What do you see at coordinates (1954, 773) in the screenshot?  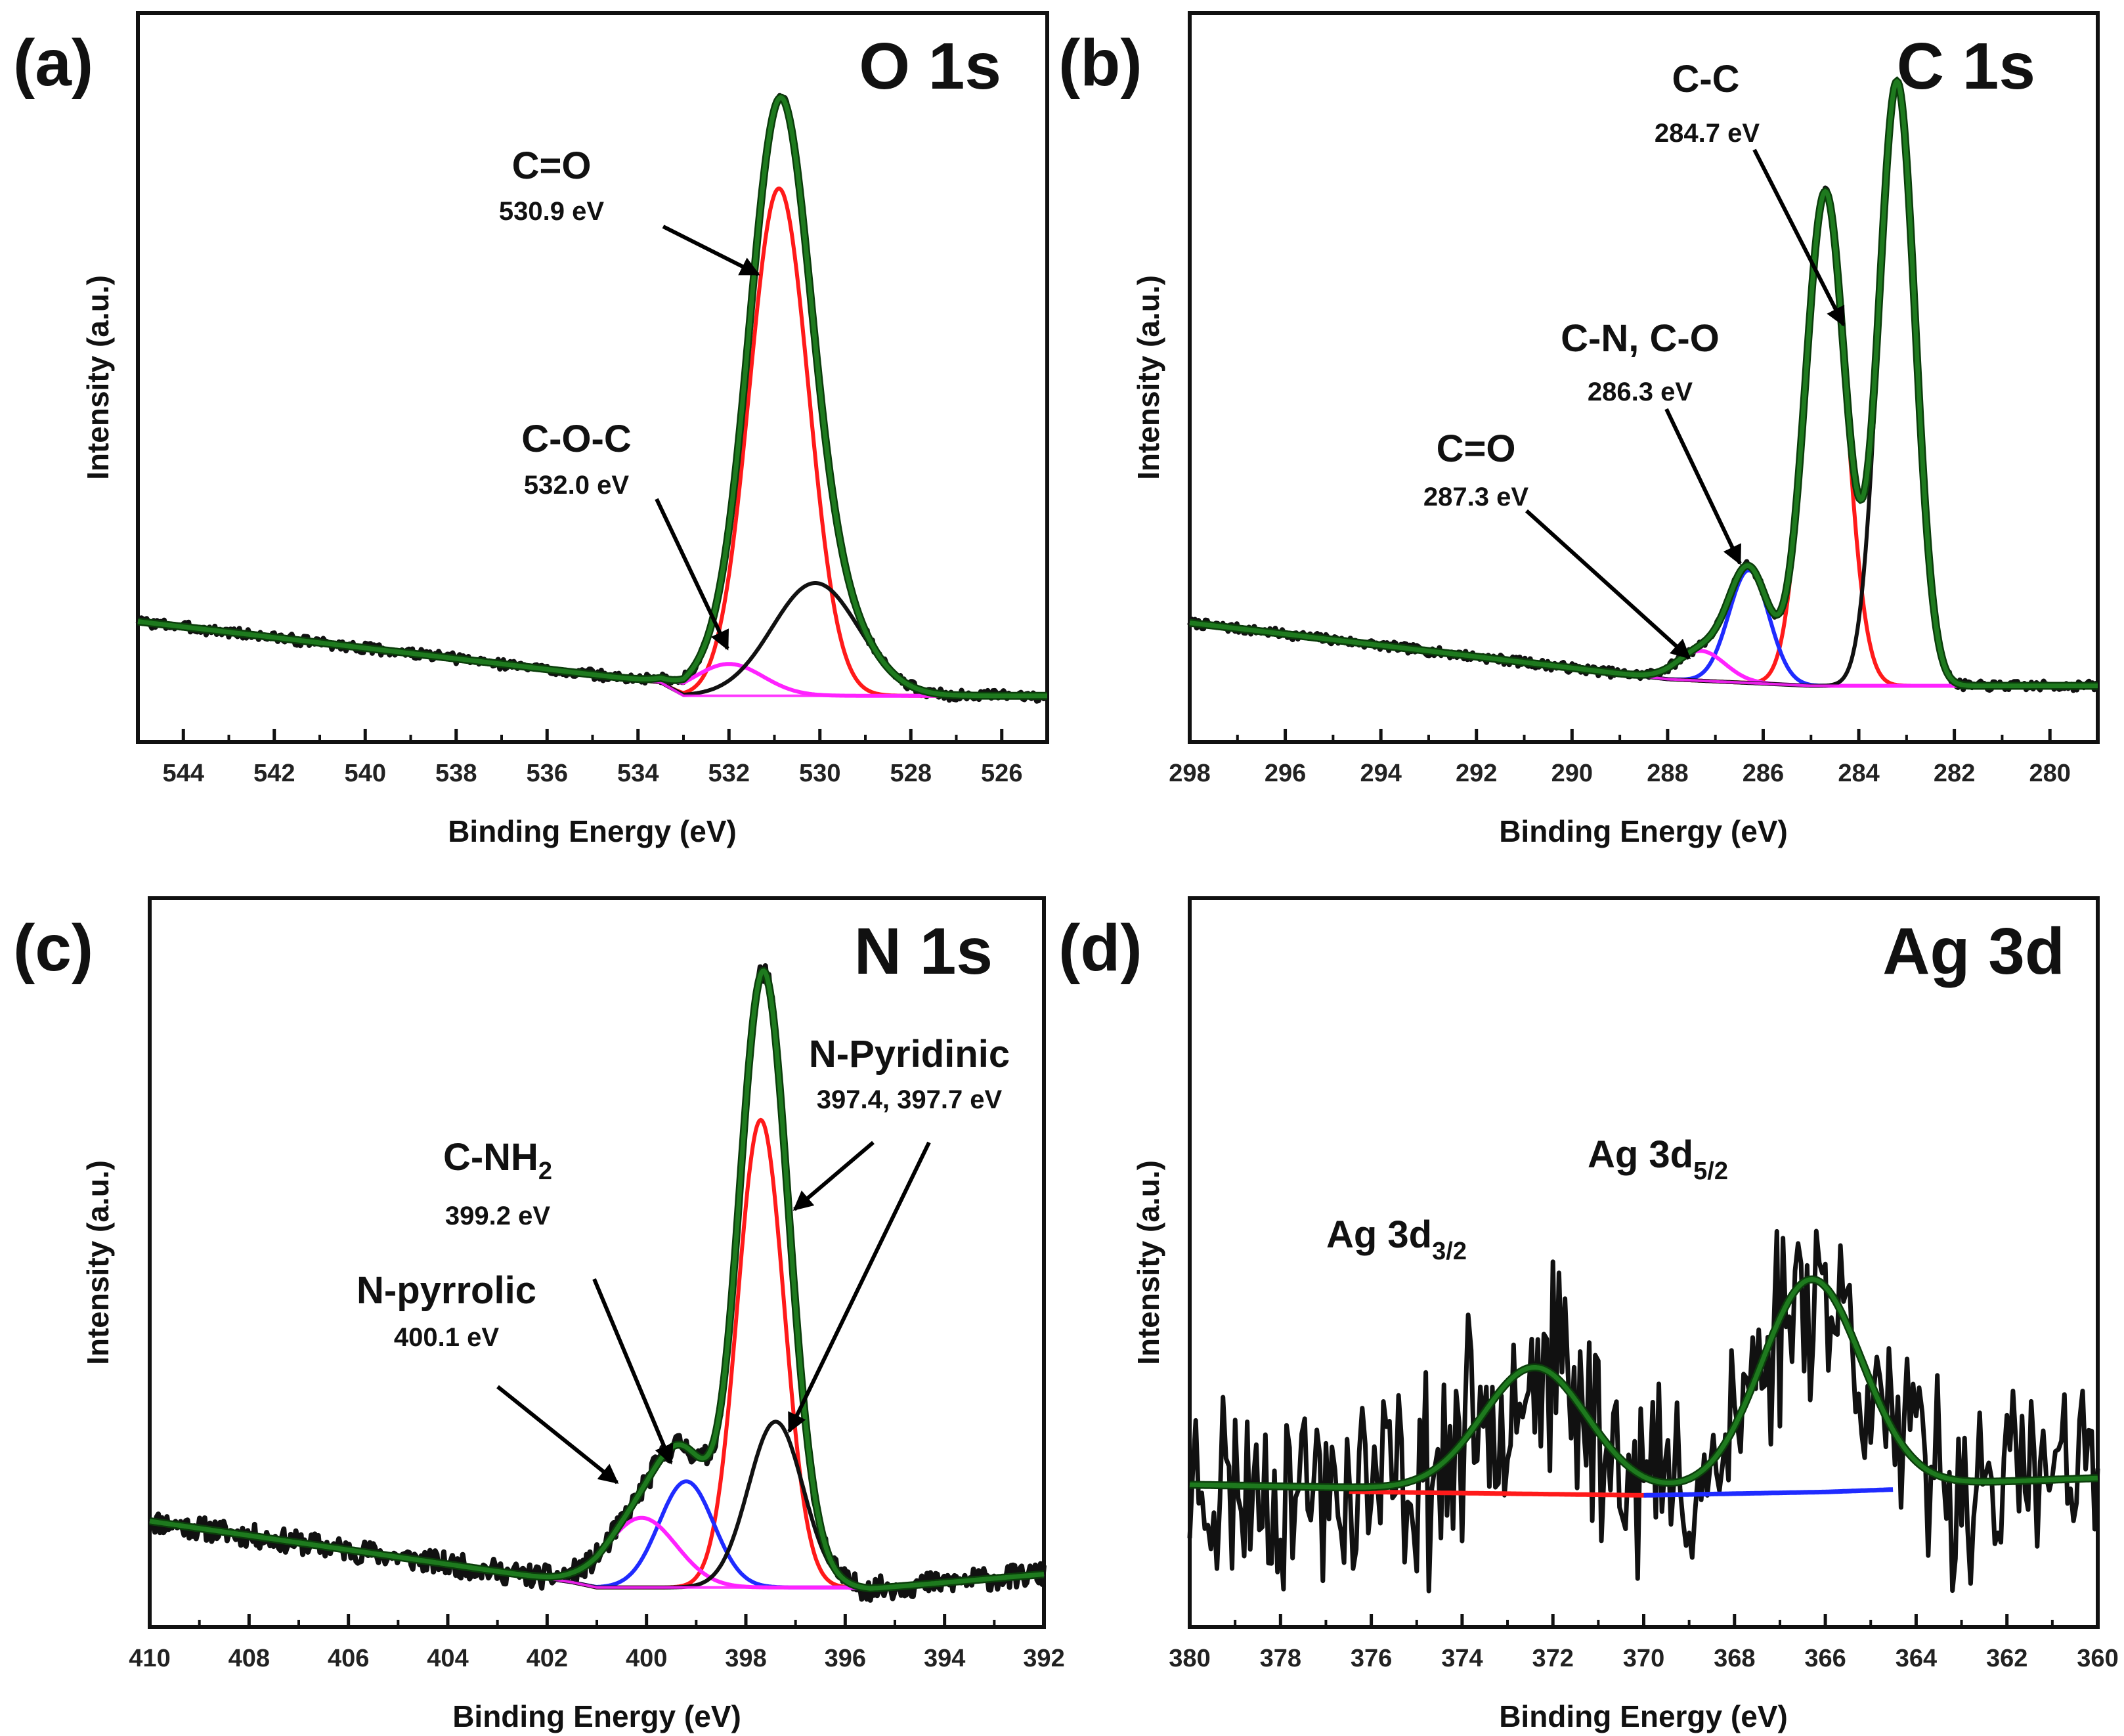 I see `panel-b-tick-label: 282` at bounding box center [1954, 773].